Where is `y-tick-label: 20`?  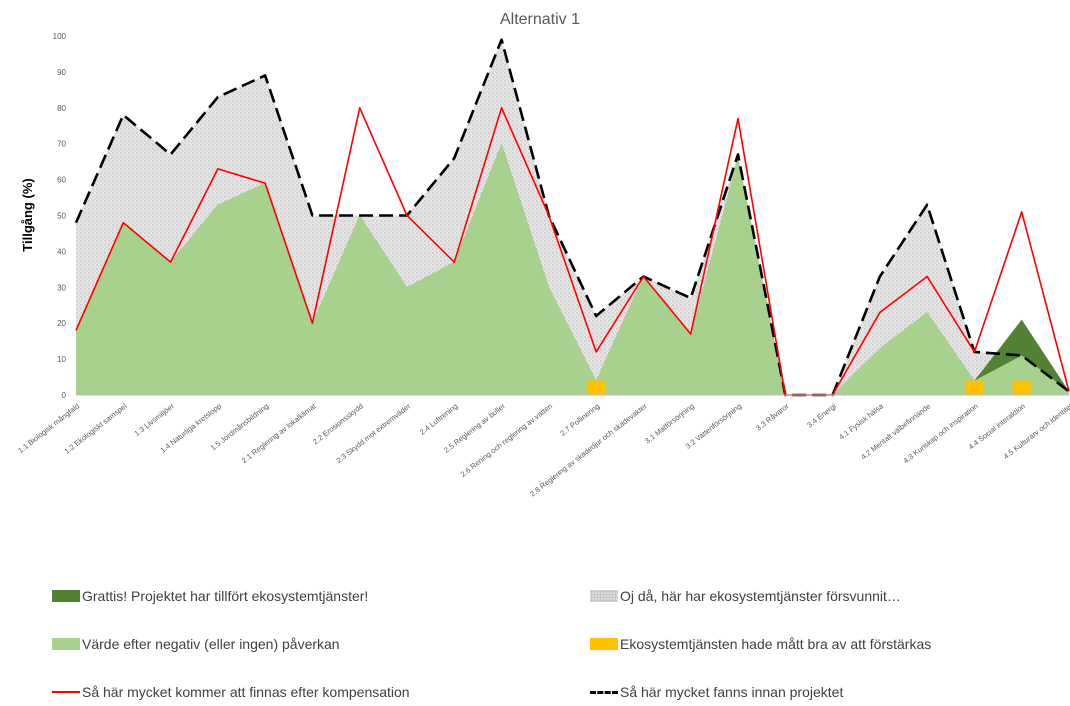 y-tick-label: 20 is located at coordinates (61, 323).